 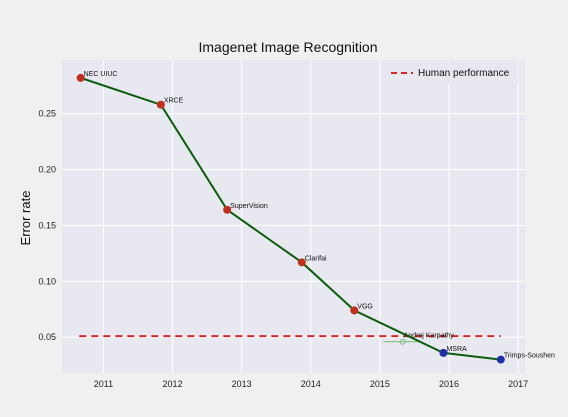 What do you see at coordinates (174, 101) in the screenshot?
I see `data-point-label: XRCE` at bounding box center [174, 101].